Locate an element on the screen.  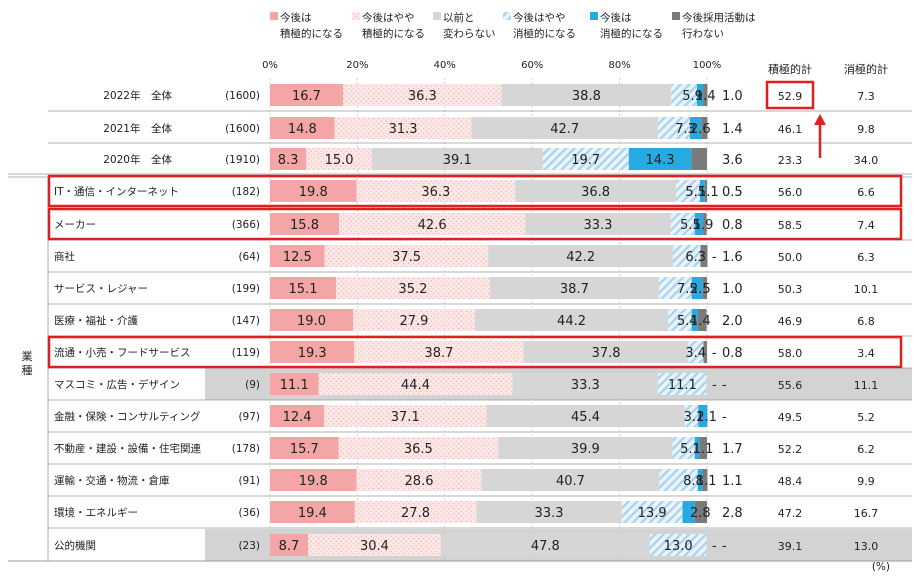
negative-total-value: 9.8 is located at coordinates (866, 129).